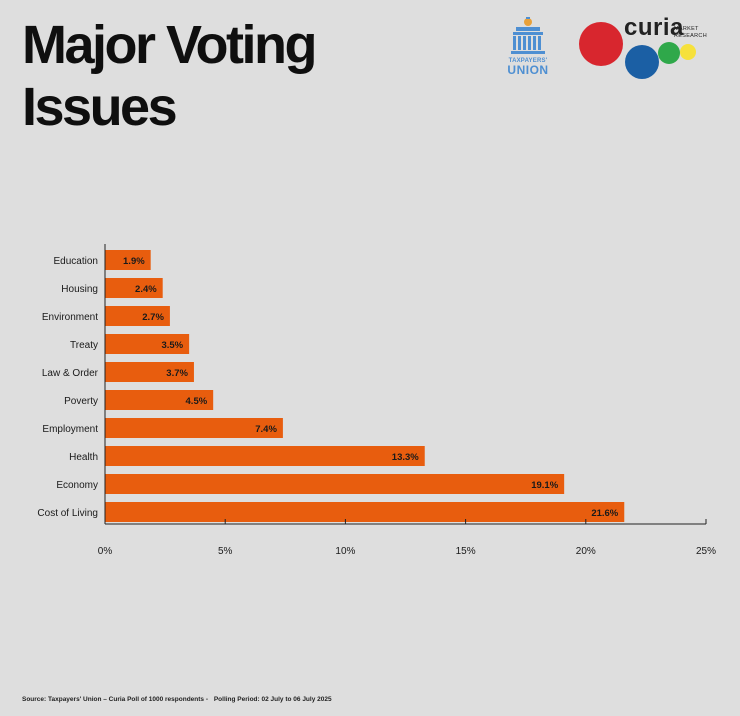 Image resolution: width=740 pixels, height=716 pixels. What do you see at coordinates (70, 429) in the screenshot?
I see `category-label: Employment` at bounding box center [70, 429].